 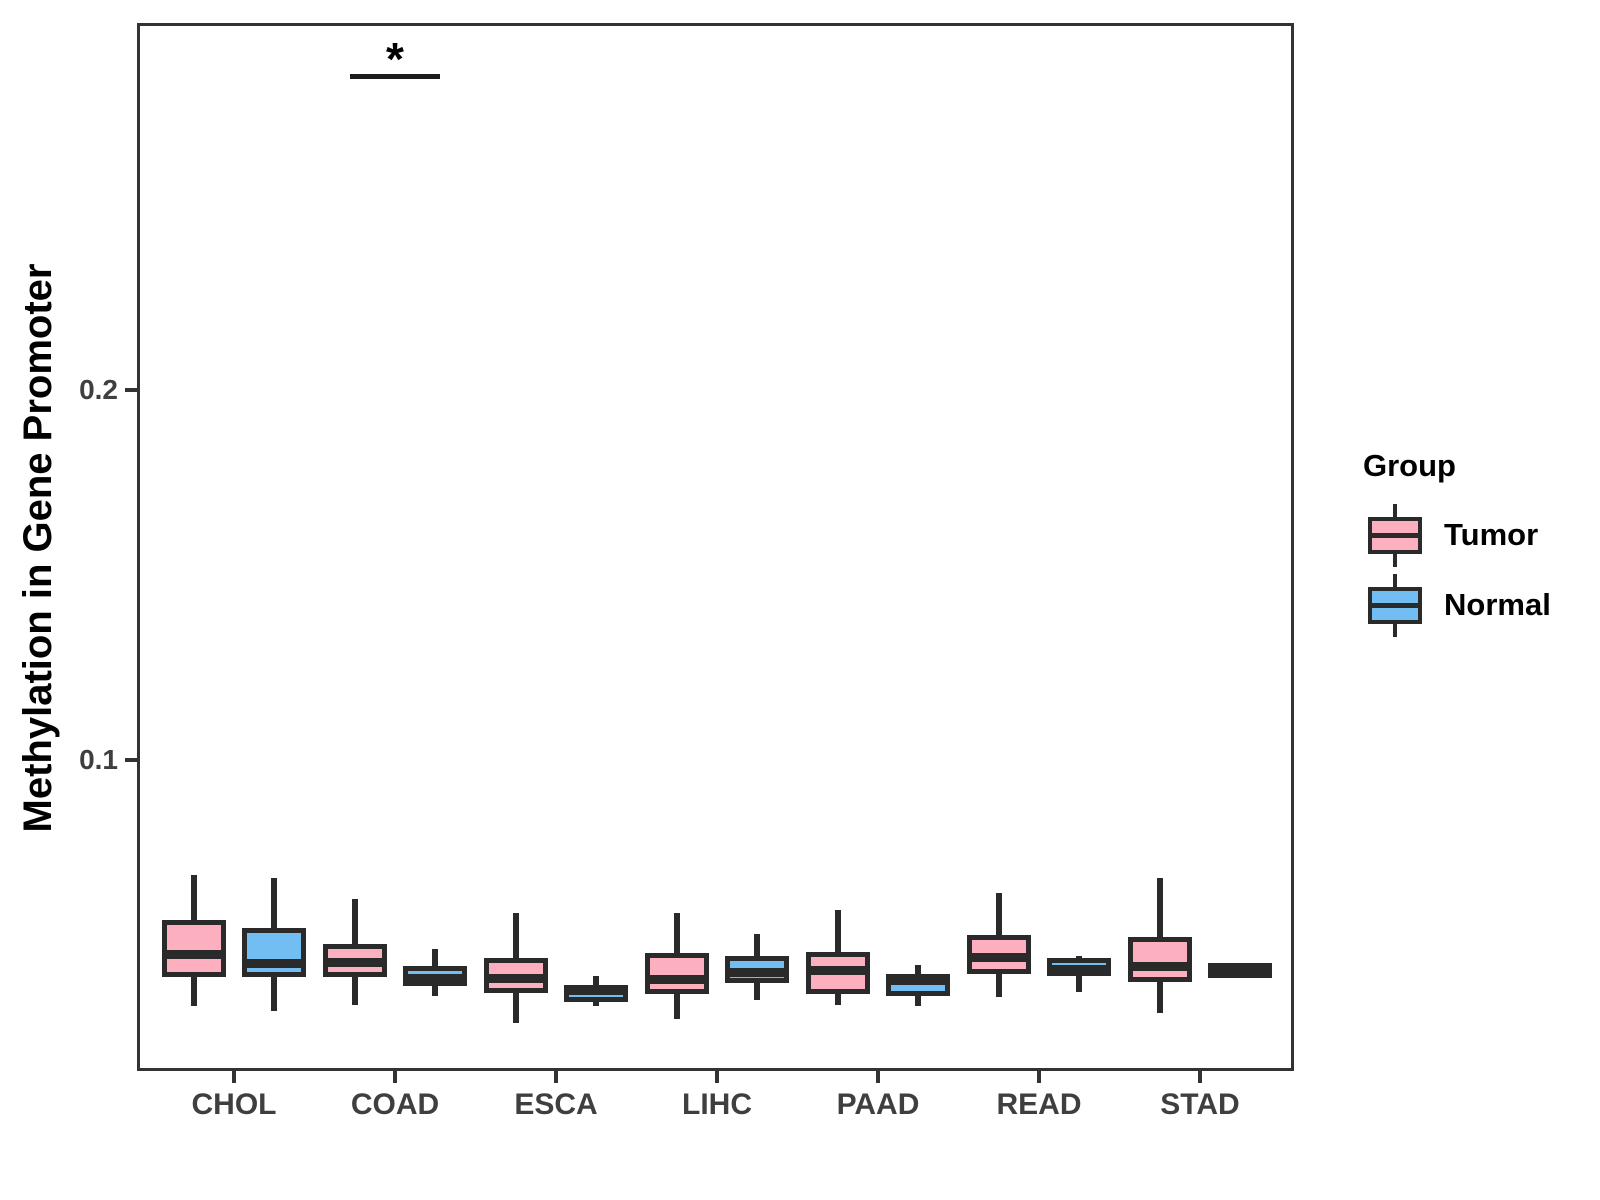 I want to click on x-tick-label: CHOL, so click(x=234, y=1104).